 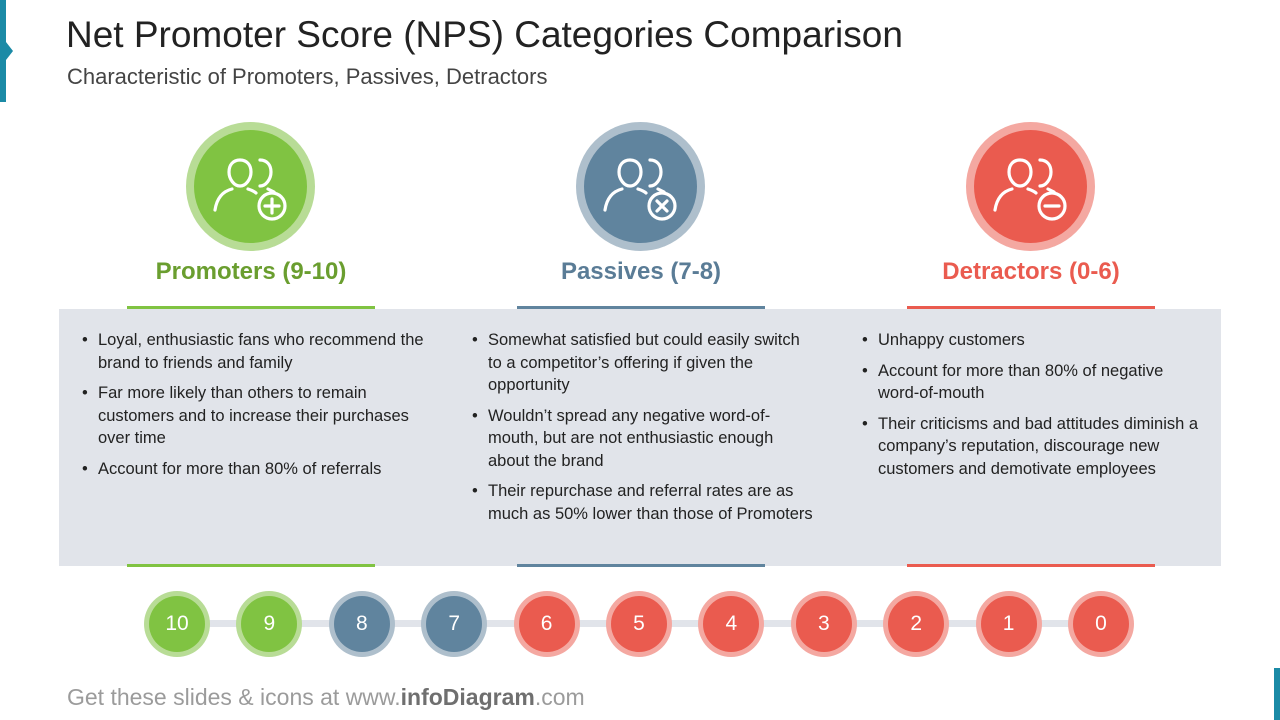 I want to click on detractors-top-rule, so click(x=1031, y=307).